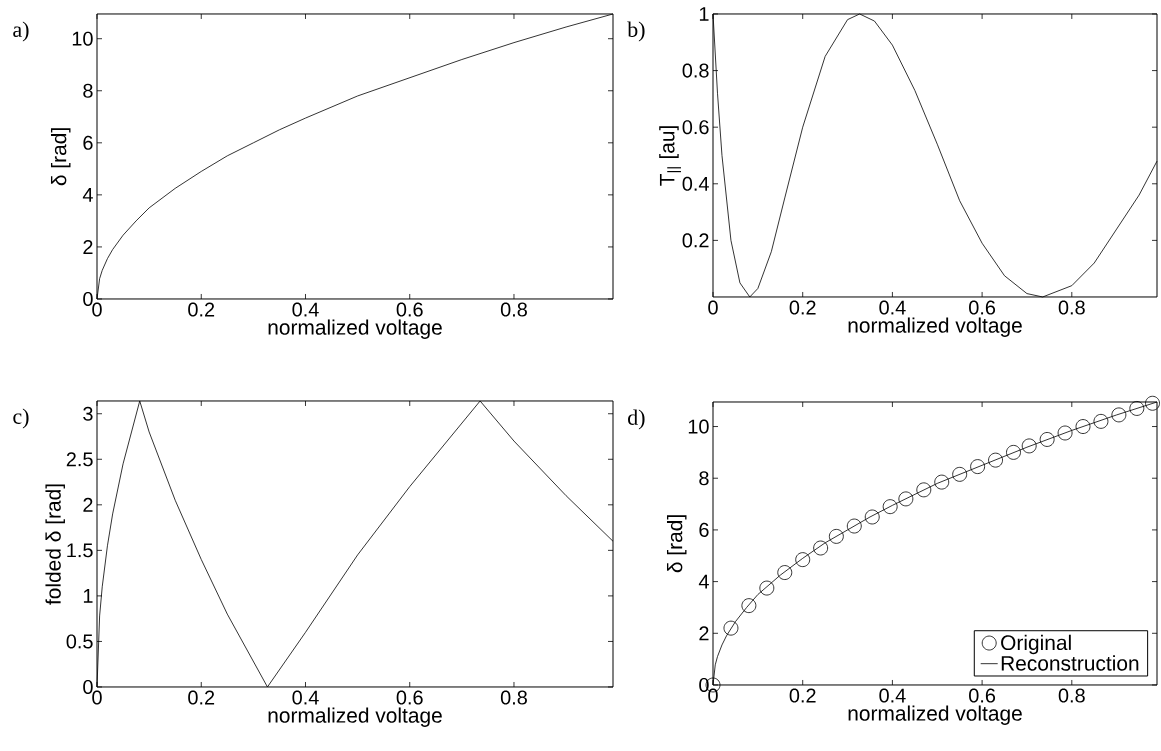  What do you see at coordinates (88, 413) in the screenshot?
I see `y-tick-label: 3` at bounding box center [88, 413].